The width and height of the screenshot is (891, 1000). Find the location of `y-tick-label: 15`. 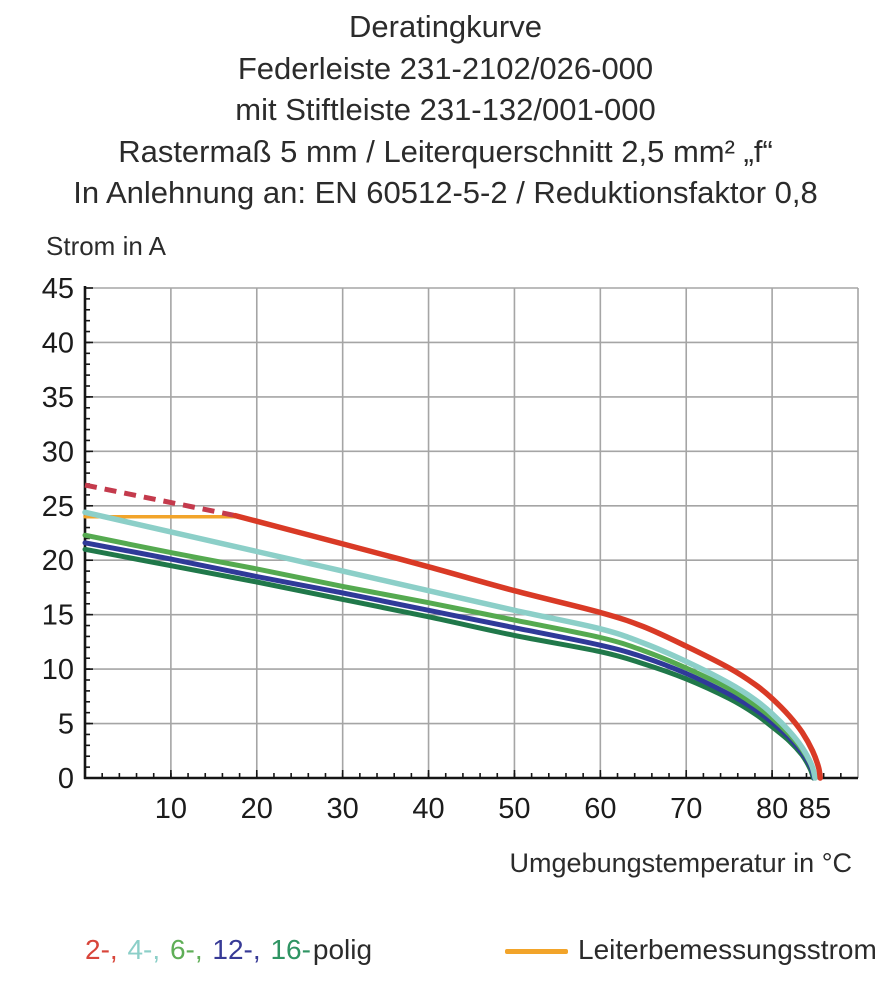

y-tick-label: 15 is located at coordinates (58, 616).